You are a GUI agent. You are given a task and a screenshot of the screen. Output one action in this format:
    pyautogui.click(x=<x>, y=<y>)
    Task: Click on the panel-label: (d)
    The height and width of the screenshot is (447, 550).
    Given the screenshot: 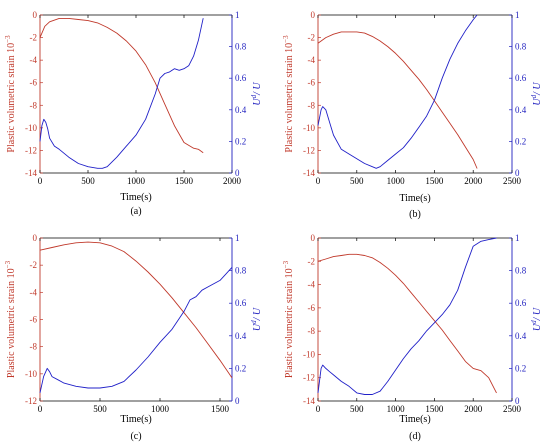 What is the action you would take?
    pyautogui.click(x=415, y=436)
    